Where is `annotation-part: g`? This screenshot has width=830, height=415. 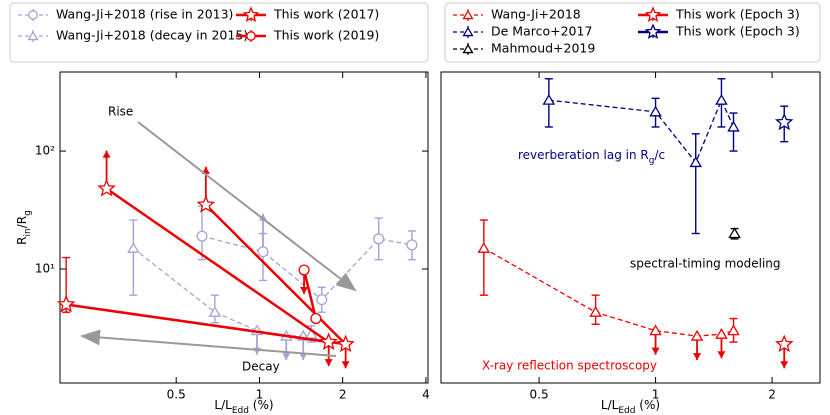
annotation-part: g is located at coordinates (652, 161).